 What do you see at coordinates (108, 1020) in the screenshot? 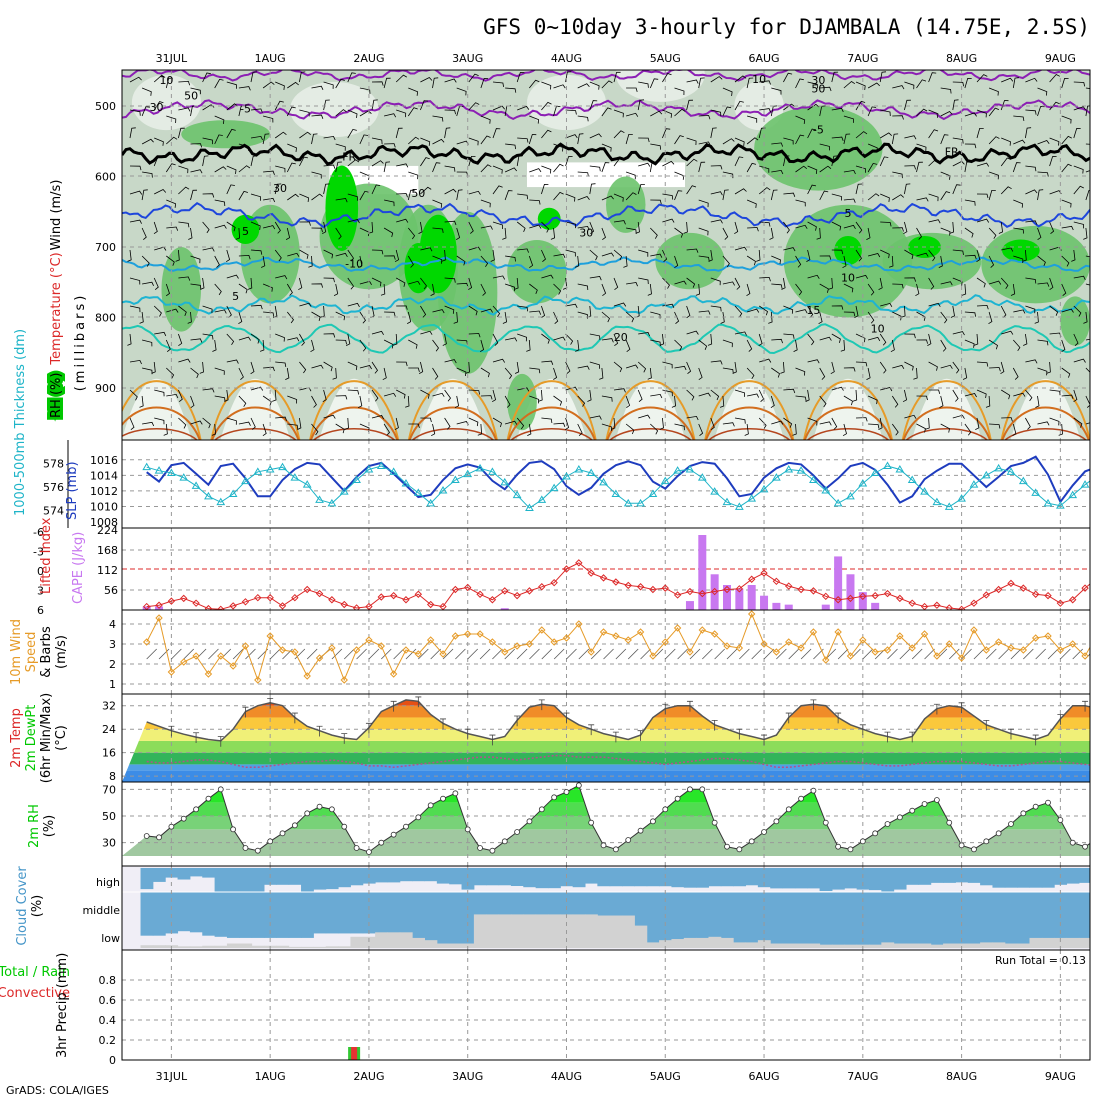
I see `precip-tick-label: 0.4` at bounding box center [108, 1020].